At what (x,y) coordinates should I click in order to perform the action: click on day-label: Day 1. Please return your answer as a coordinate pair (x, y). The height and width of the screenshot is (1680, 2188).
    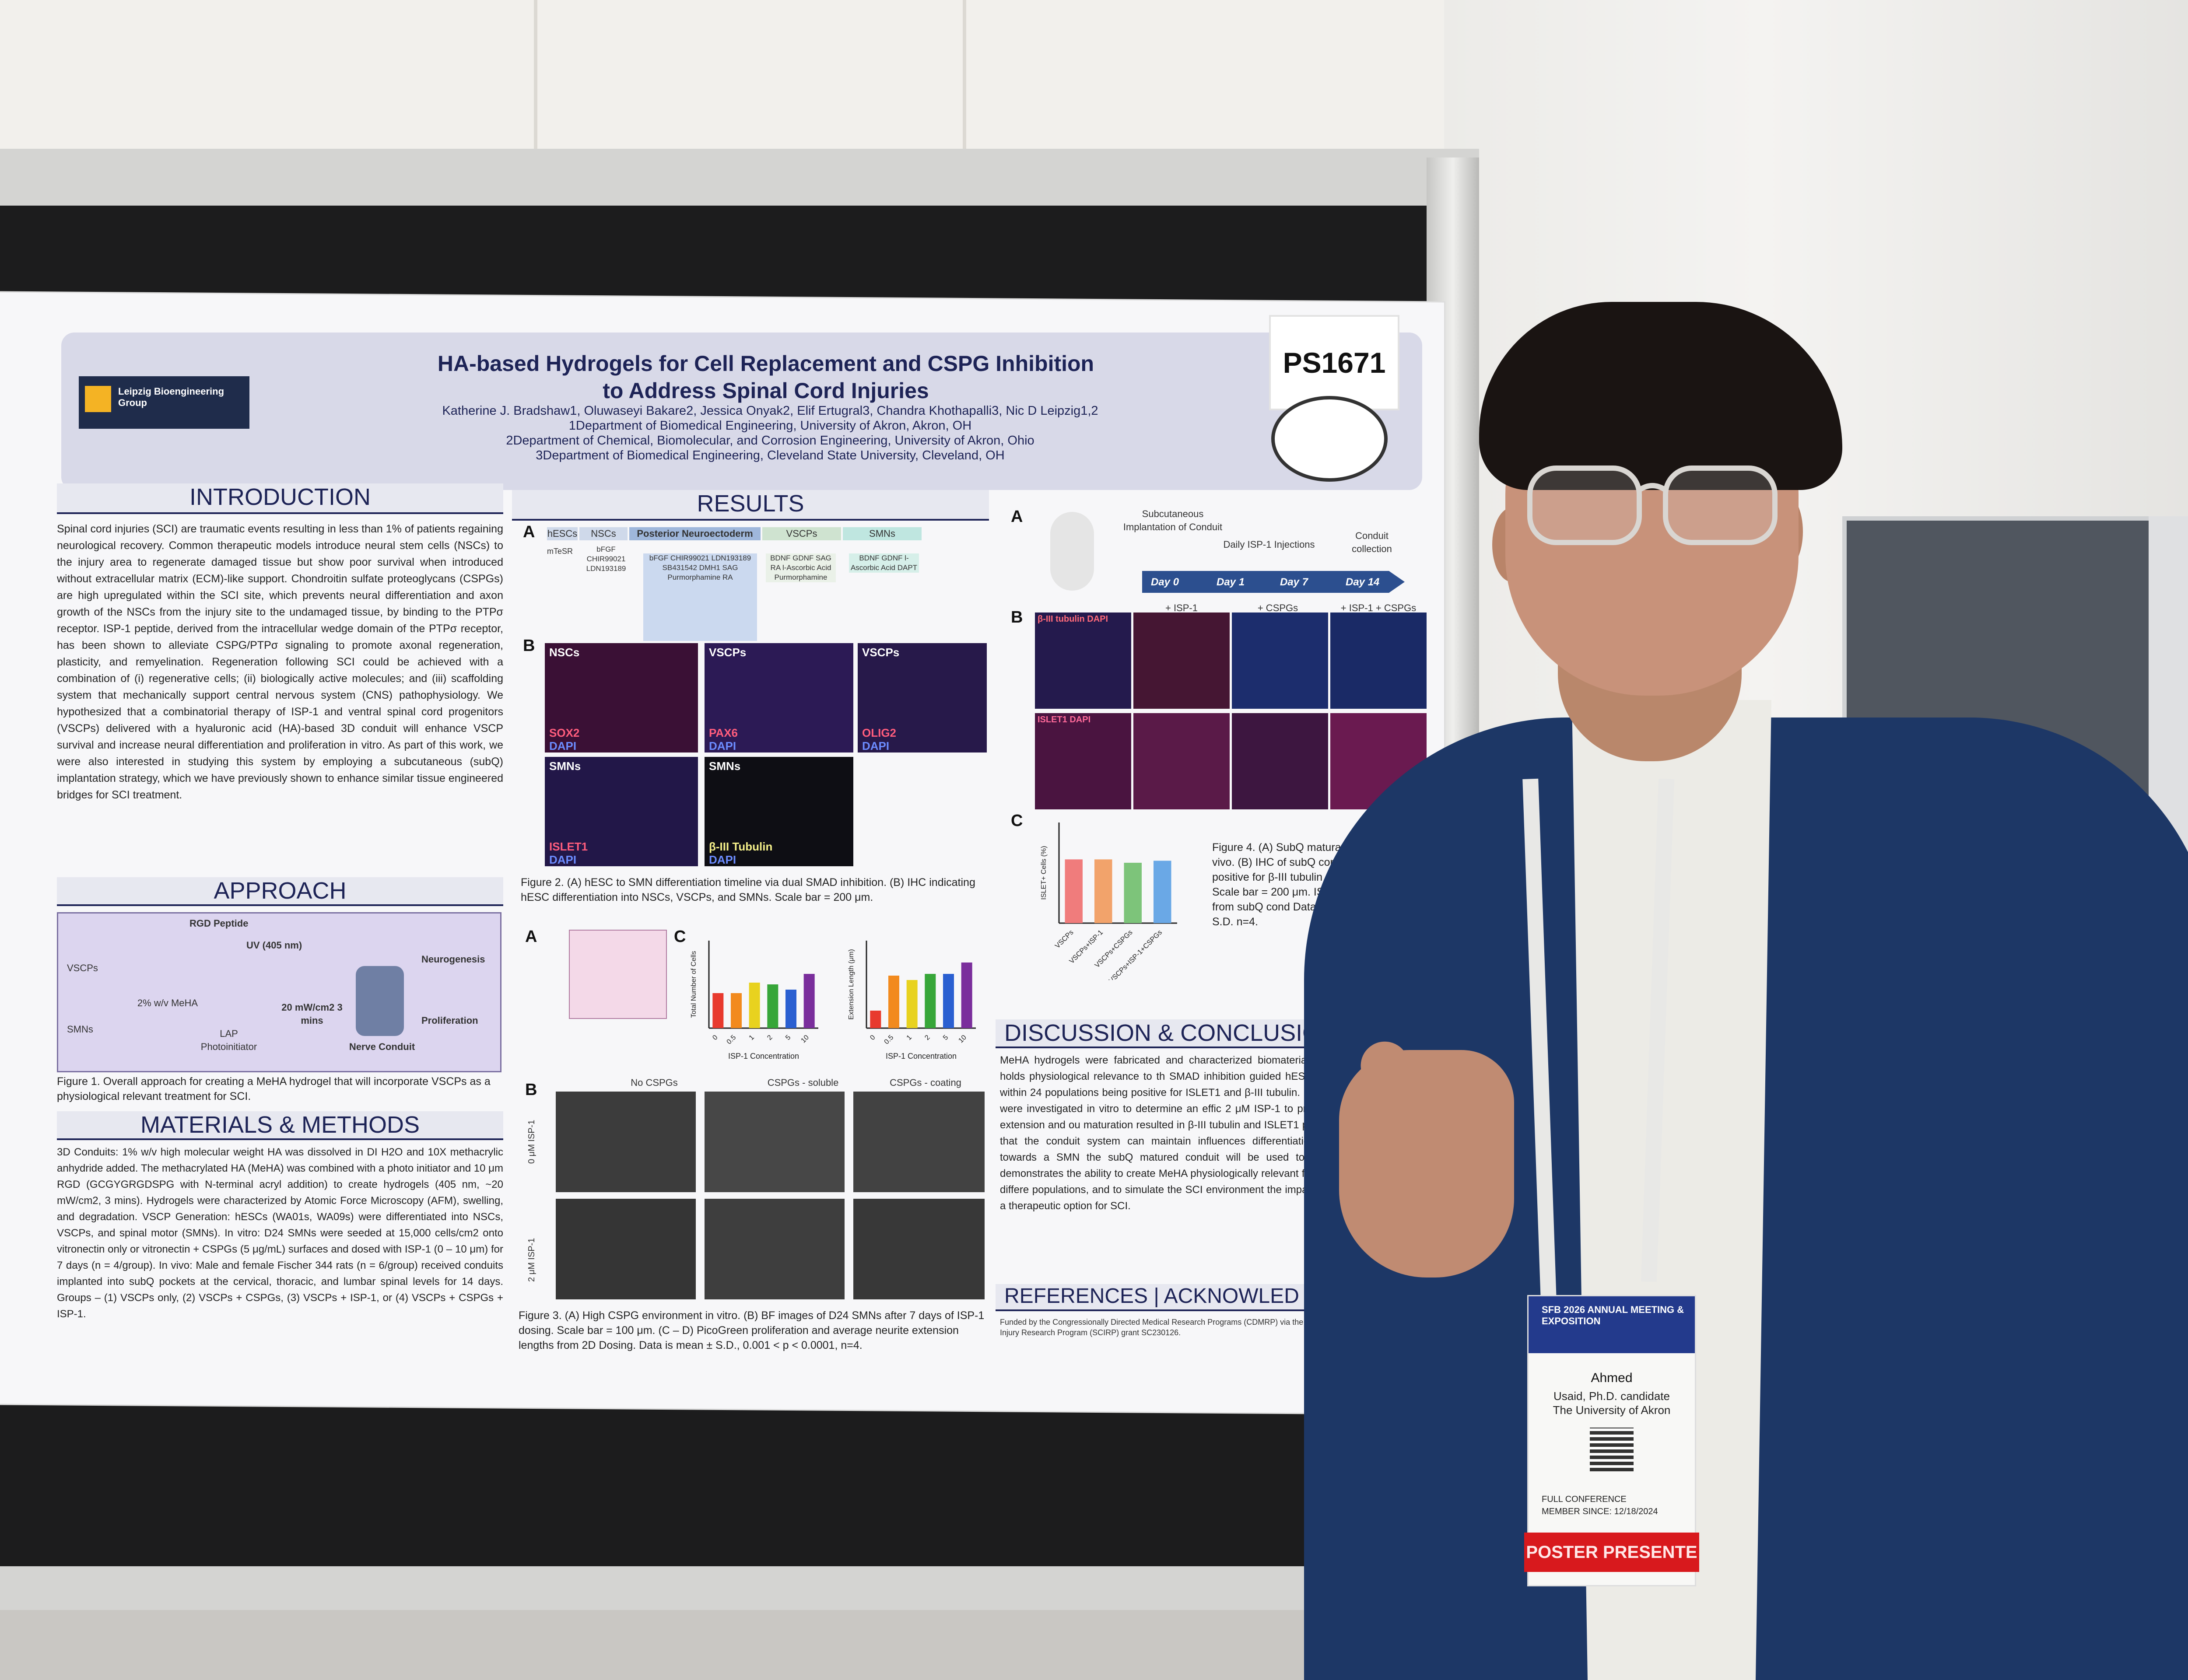
    Looking at the image, I should click on (1231, 582).